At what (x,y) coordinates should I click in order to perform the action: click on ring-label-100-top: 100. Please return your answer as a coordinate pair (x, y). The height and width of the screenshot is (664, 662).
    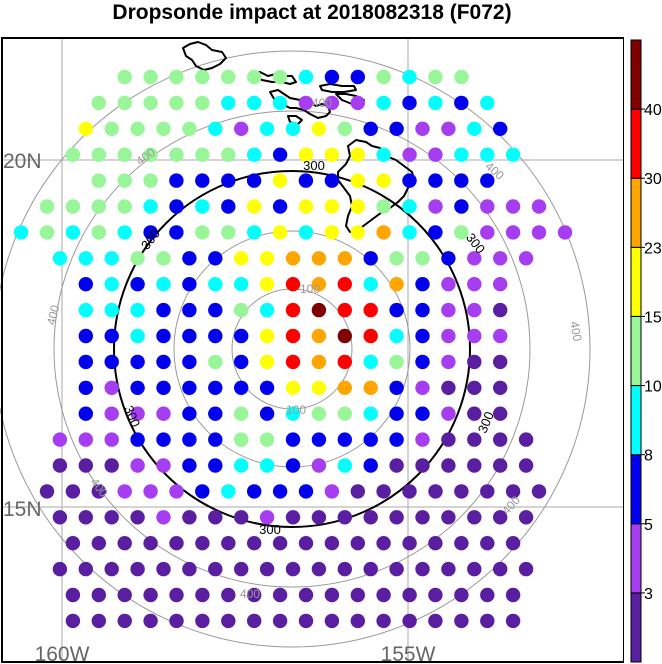
    Looking at the image, I should click on (310, 289).